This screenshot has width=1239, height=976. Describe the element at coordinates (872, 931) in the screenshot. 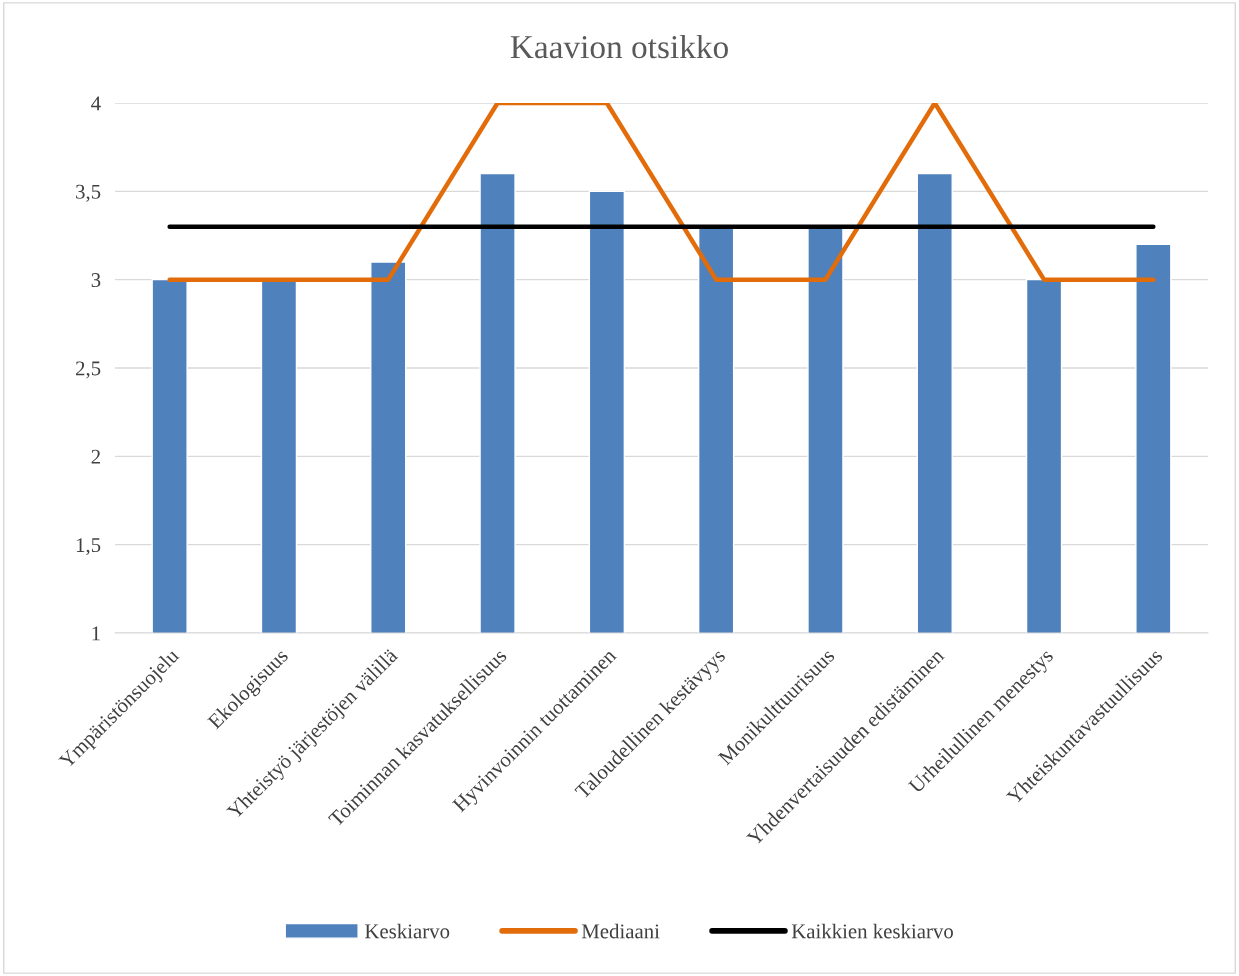

I see `legend-label: Kaikkien keskiarvo` at that location.